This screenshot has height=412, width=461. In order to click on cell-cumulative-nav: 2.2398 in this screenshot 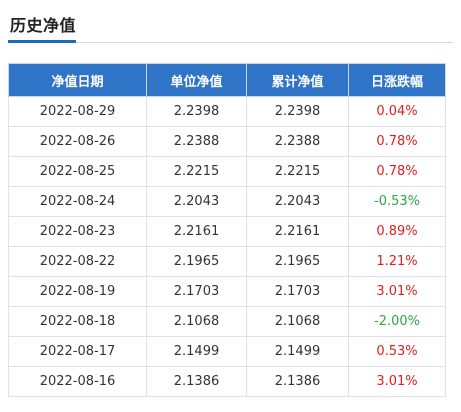, I will do `click(297, 111)`.